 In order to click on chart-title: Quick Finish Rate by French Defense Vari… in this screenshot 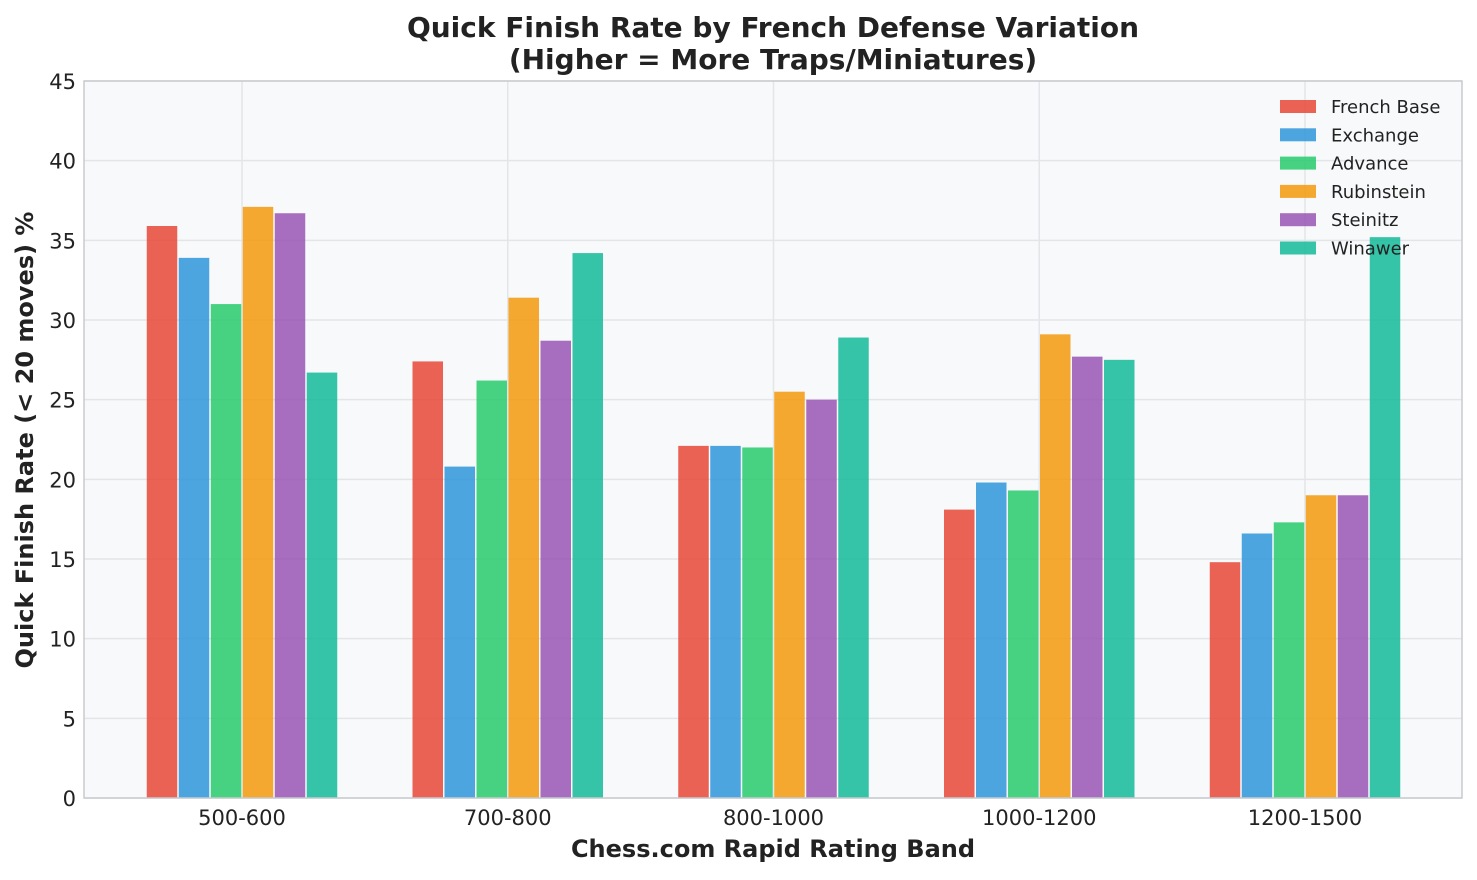, I will do `click(773, 27)`.